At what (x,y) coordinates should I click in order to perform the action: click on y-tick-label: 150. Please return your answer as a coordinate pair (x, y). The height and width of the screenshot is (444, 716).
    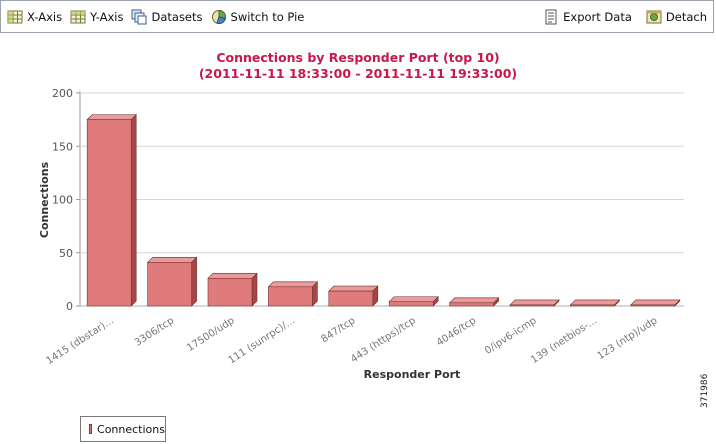
    Looking at the image, I should click on (62, 146).